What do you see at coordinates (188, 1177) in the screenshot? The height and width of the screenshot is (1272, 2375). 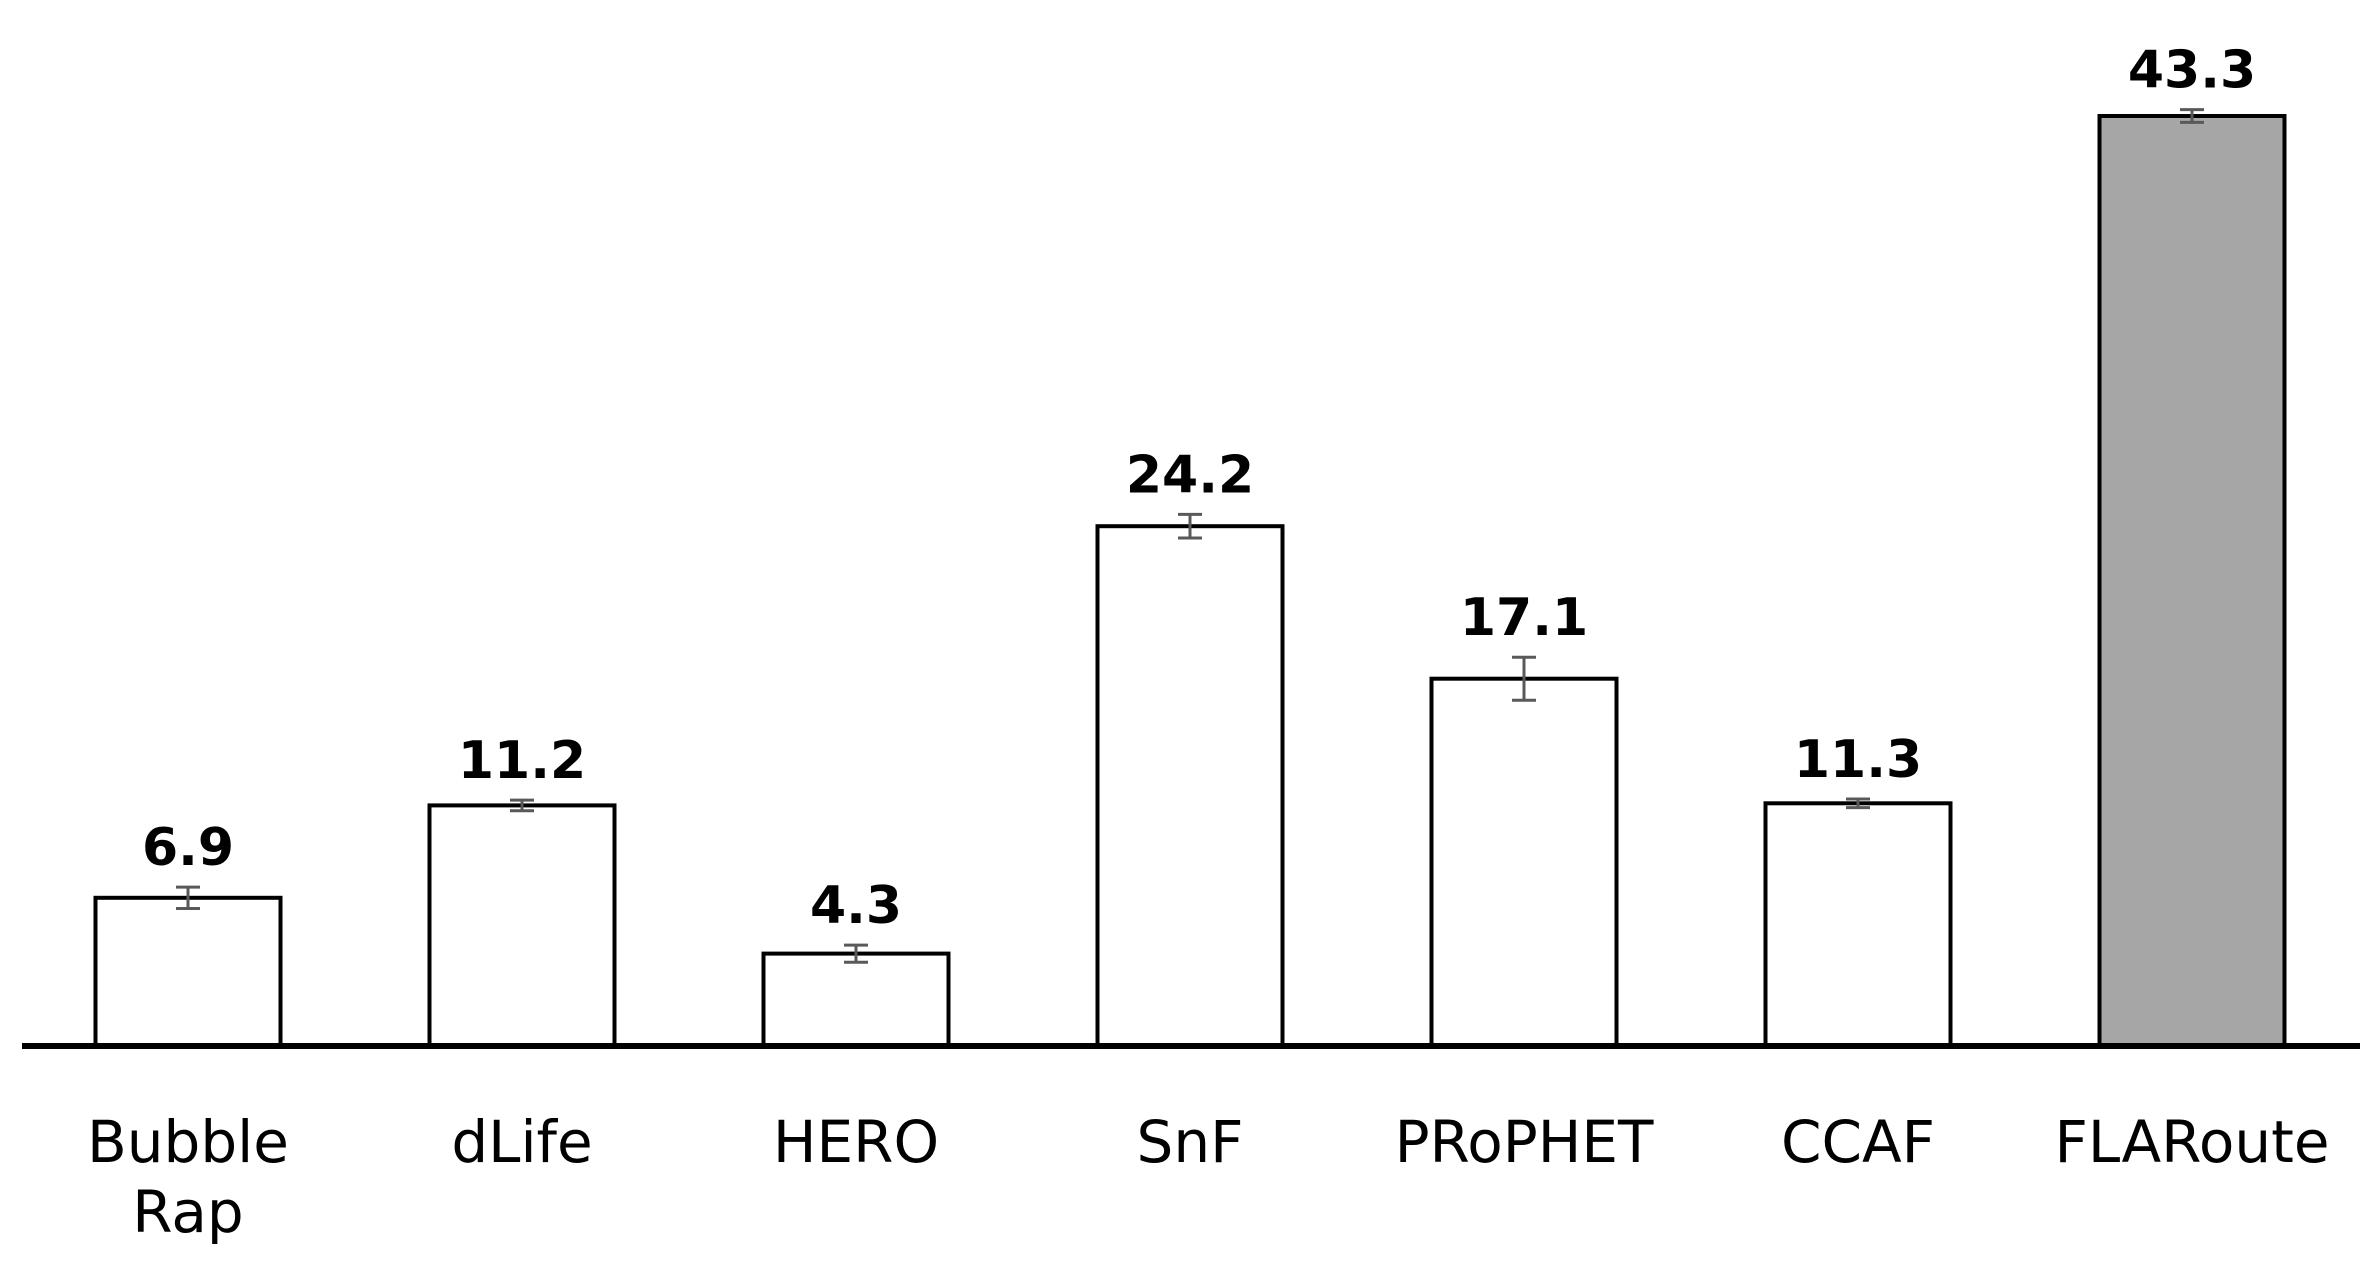 I see `category-label-bubble-rap: Bubble Rap` at bounding box center [188, 1177].